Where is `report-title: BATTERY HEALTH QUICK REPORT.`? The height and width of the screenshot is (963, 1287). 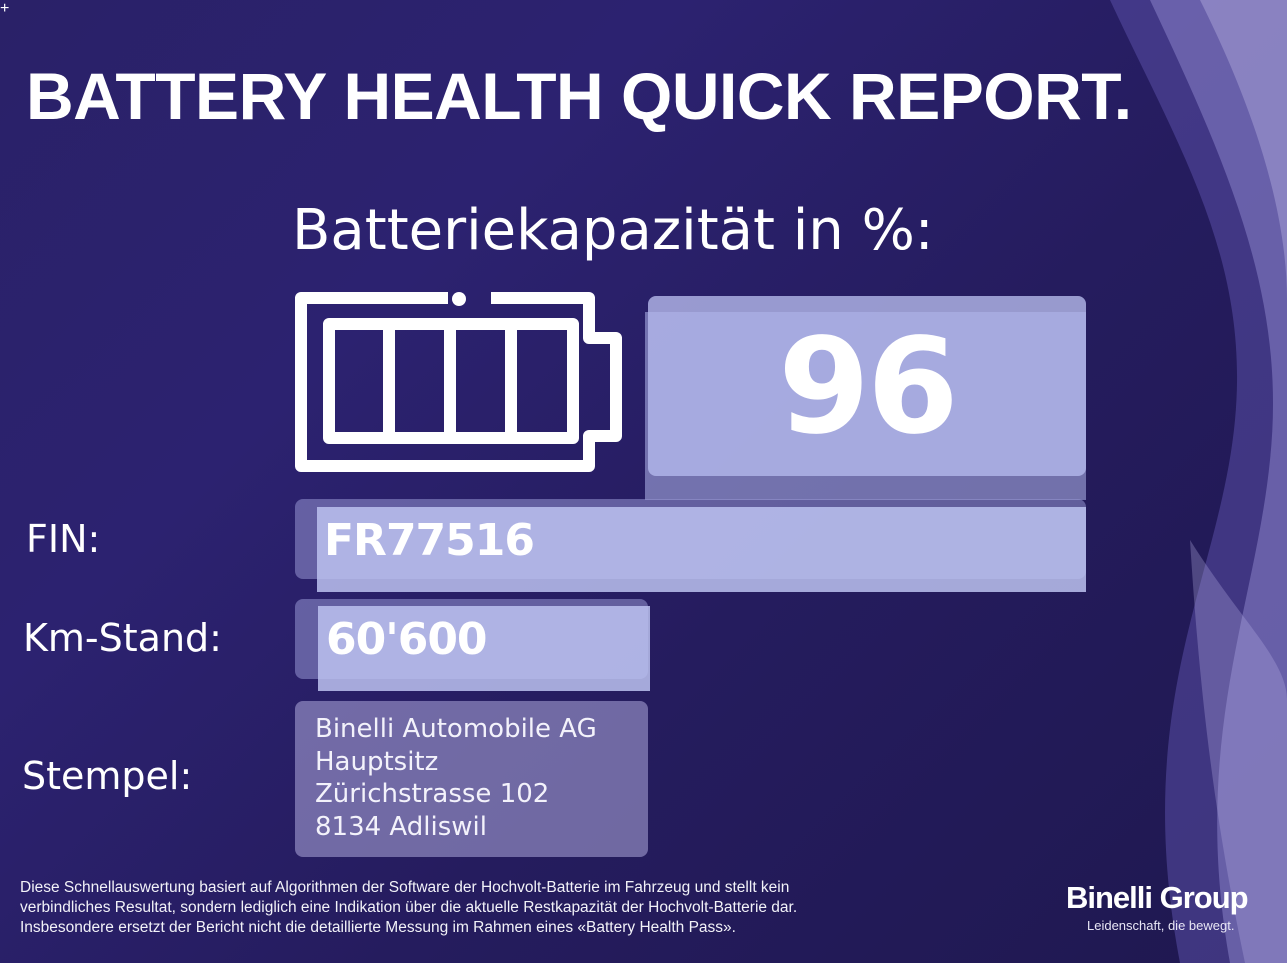
report-title: BATTERY HEALTH QUICK REPORT. is located at coordinates (579, 96).